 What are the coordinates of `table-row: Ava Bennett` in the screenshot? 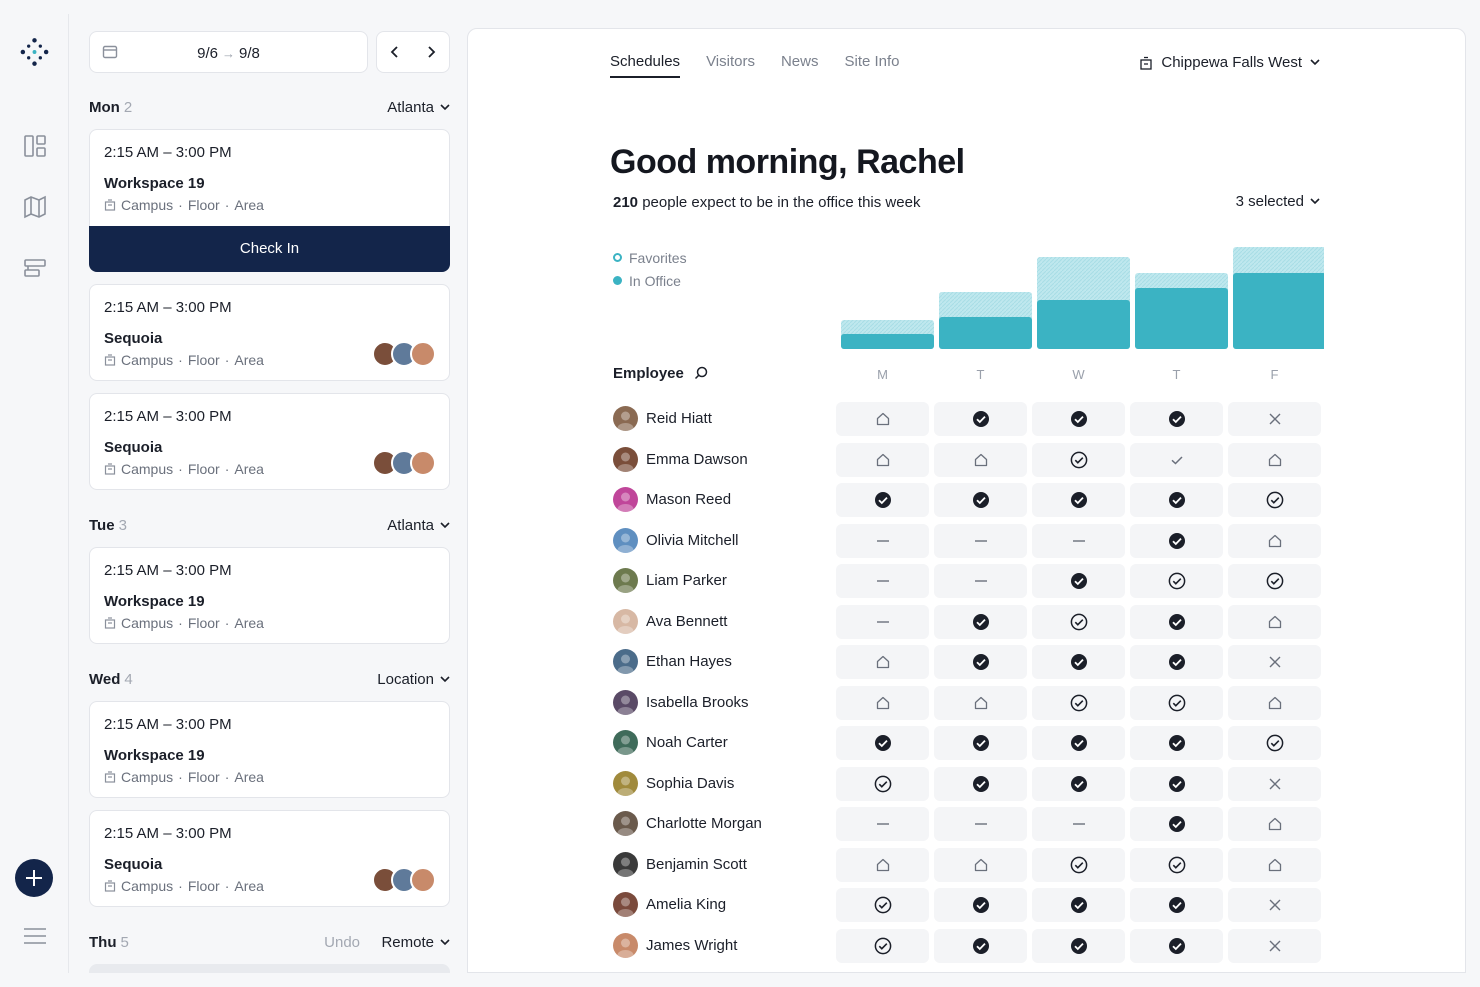 It's located at (967, 621).